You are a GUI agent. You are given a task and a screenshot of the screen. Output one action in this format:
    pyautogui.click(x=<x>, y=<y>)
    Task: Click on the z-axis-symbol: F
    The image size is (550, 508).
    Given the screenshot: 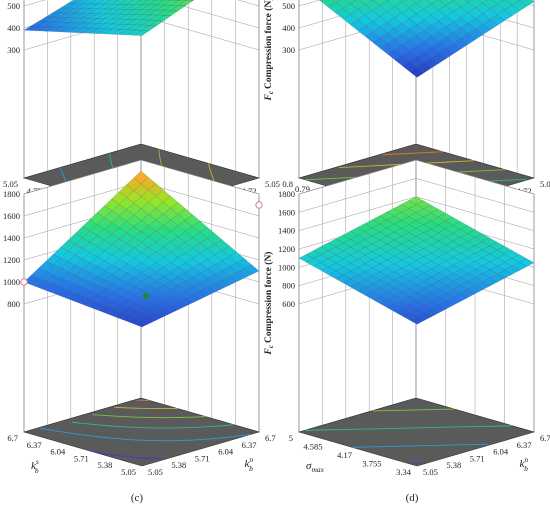 What is the action you would take?
    pyautogui.click(x=269, y=97)
    